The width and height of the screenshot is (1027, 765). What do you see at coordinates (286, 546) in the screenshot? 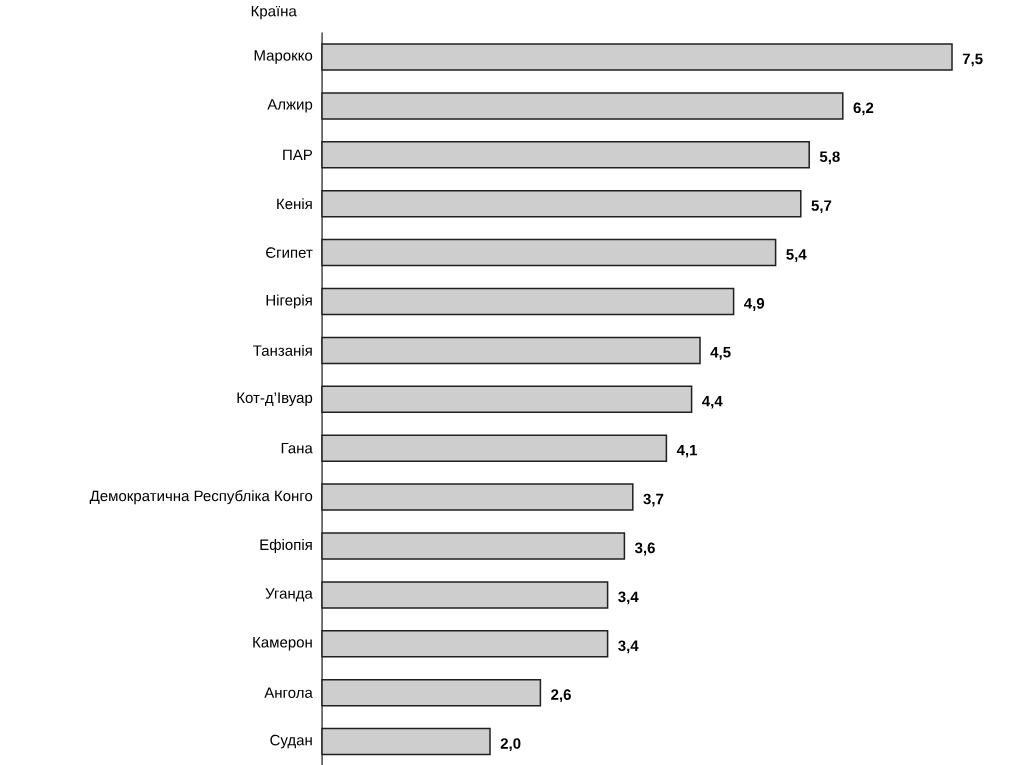
I see `y-tick-label: Ефіопія` at bounding box center [286, 546].